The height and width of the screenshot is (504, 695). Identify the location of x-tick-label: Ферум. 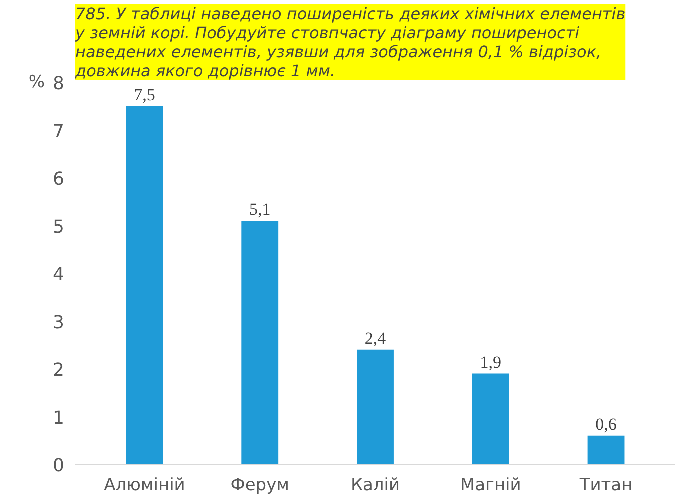
(260, 486).